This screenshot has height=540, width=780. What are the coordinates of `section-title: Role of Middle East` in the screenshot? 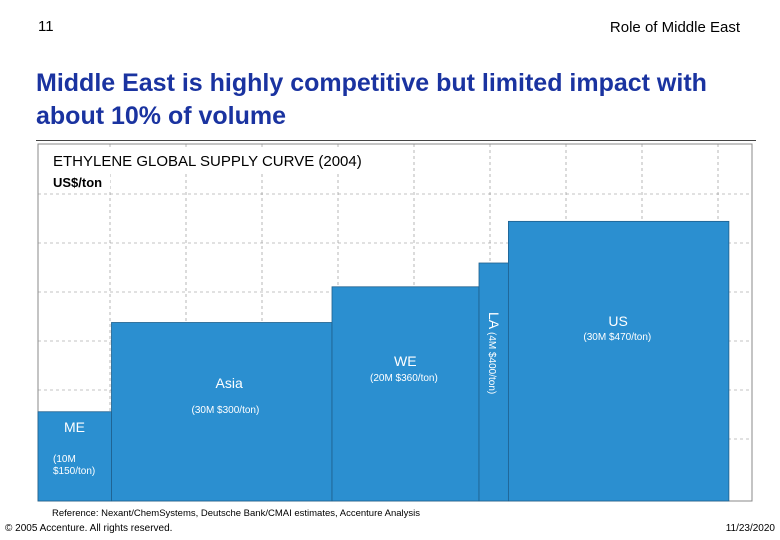 It's located at (674, 27).